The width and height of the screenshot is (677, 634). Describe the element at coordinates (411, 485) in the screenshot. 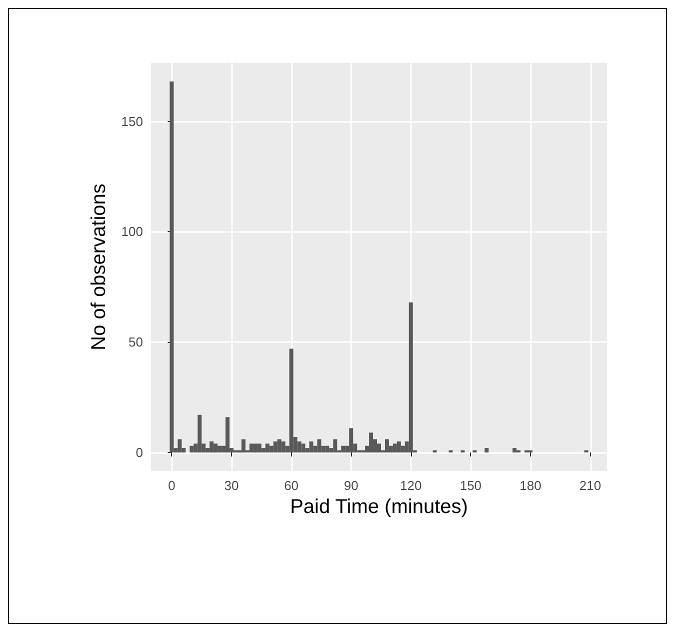

I see `x-tick-label: 120` at that location.